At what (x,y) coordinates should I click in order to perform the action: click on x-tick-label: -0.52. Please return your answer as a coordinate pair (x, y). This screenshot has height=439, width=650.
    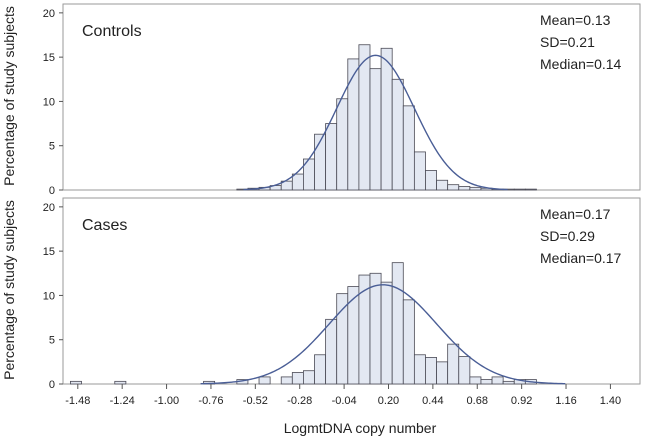
    Looking at the image, I should click on (255, 401).